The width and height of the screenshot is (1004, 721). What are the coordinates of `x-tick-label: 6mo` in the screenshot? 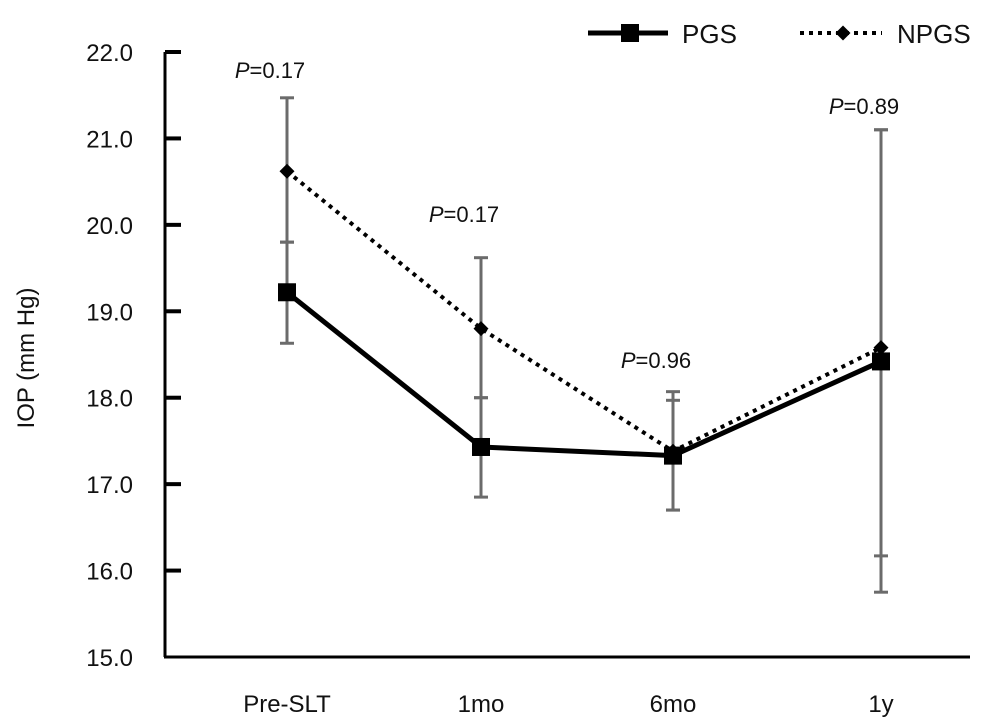 It's located at (673, 704).